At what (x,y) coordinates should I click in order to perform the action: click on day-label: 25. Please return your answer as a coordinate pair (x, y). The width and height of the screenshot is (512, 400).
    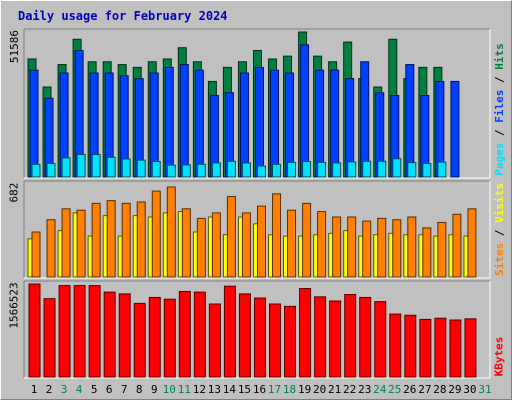
    Looking at the image, I should click on (394, 389).